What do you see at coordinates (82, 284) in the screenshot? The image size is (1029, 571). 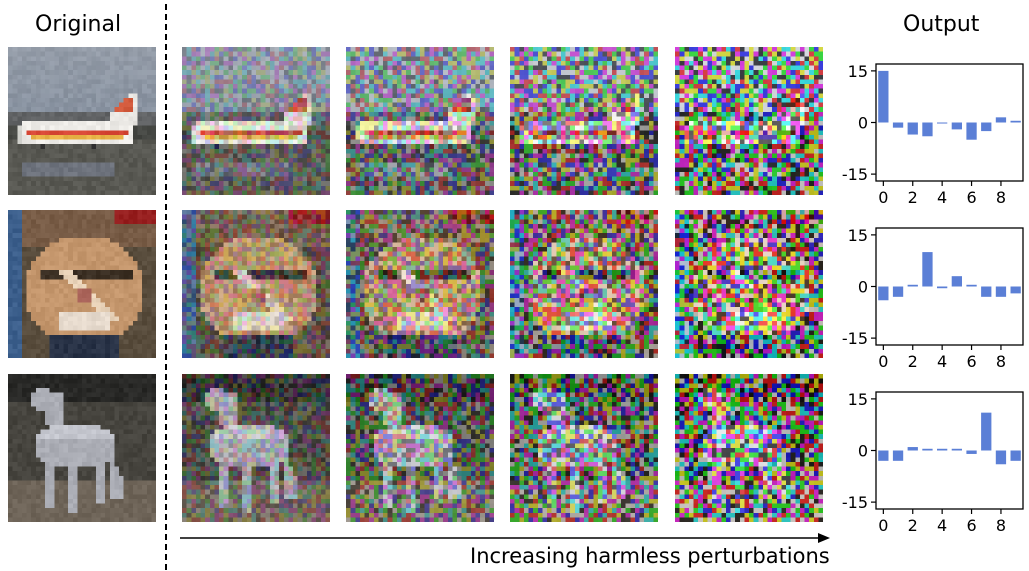 I see `original-image-cat` at bounding box center [82, 284].